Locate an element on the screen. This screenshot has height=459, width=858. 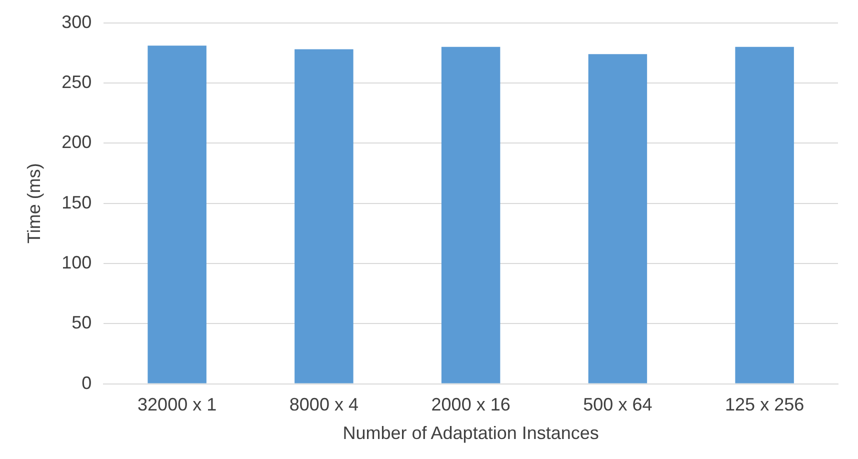
y-tick-label: 200 is located at coordinates (77, 142).